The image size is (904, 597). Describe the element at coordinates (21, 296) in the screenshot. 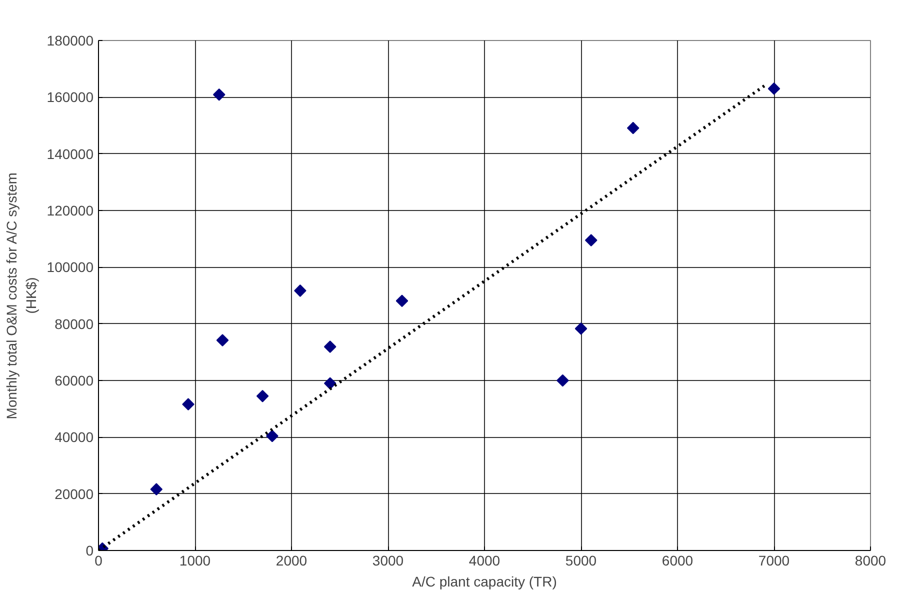

I see `y-axis-title: Monthly total O&M costs for A/C system (HK$)` at that location.